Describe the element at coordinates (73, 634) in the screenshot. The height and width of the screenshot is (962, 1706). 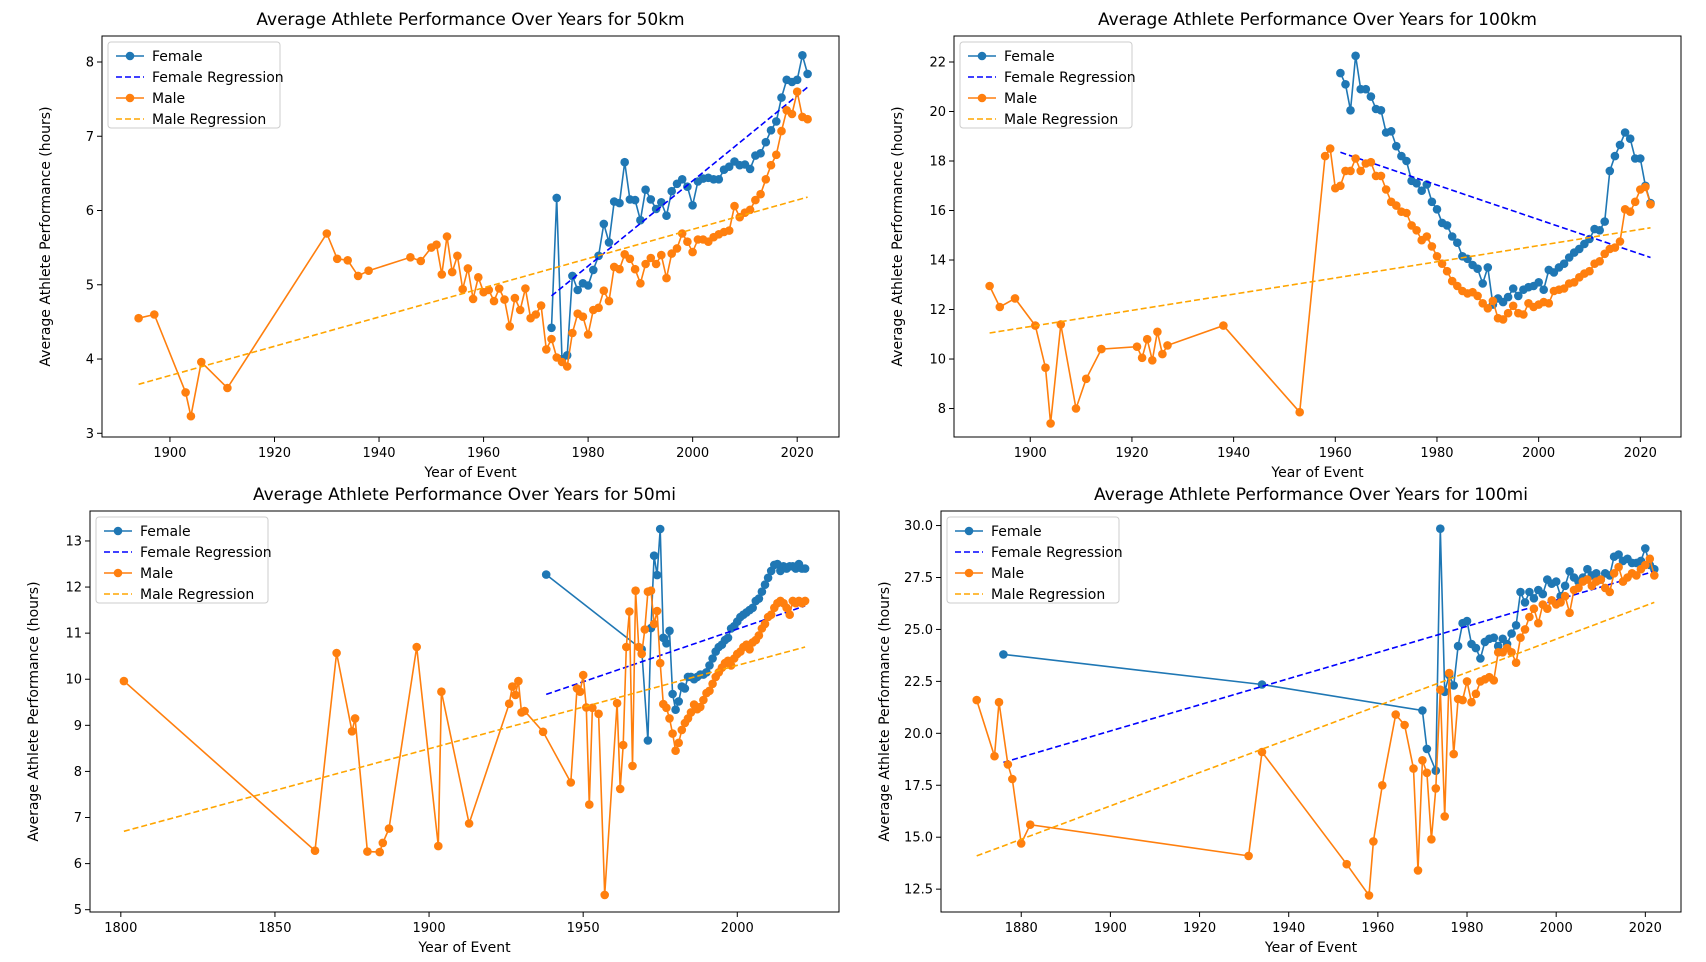
I see `y-tick-label: 11` at that location.